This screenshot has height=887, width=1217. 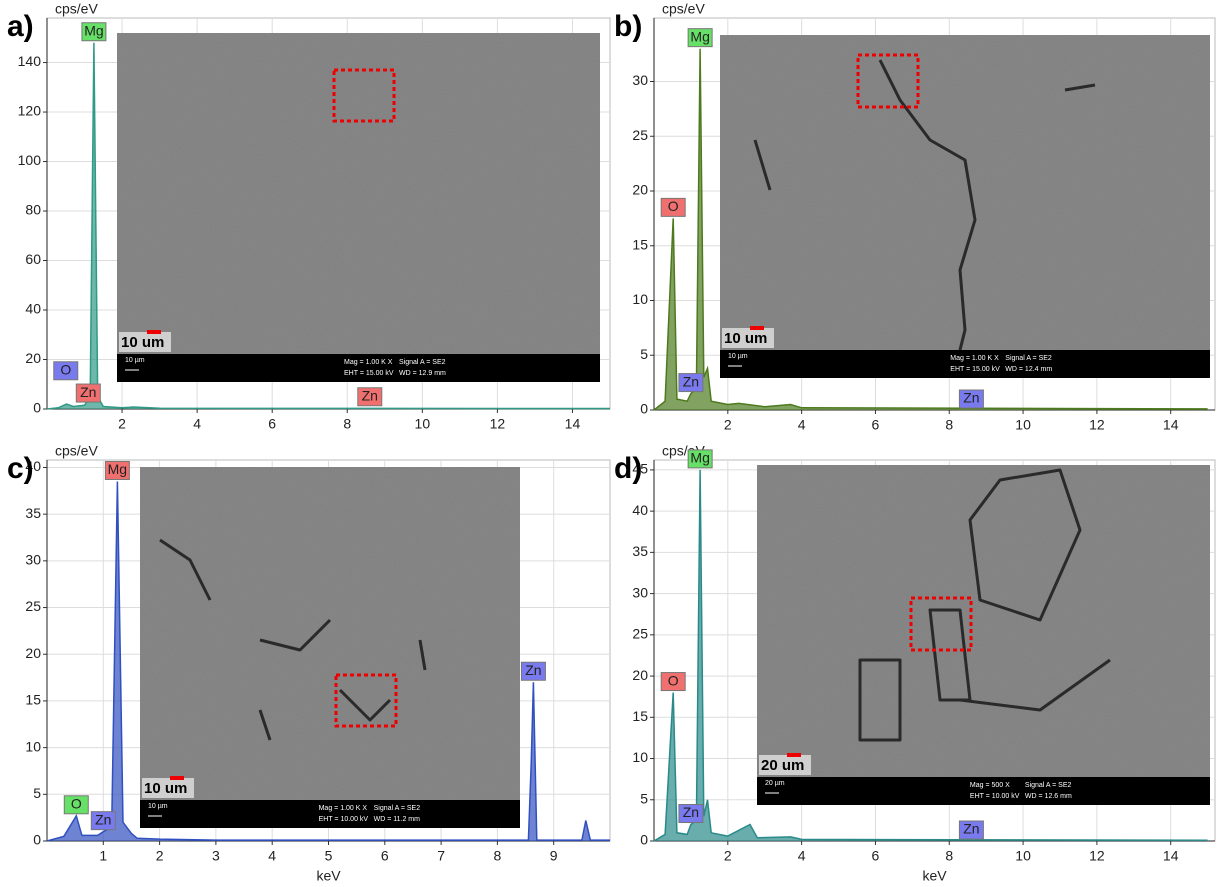 I want to click on y-tick-label: 120, so click(x=30, y=111).